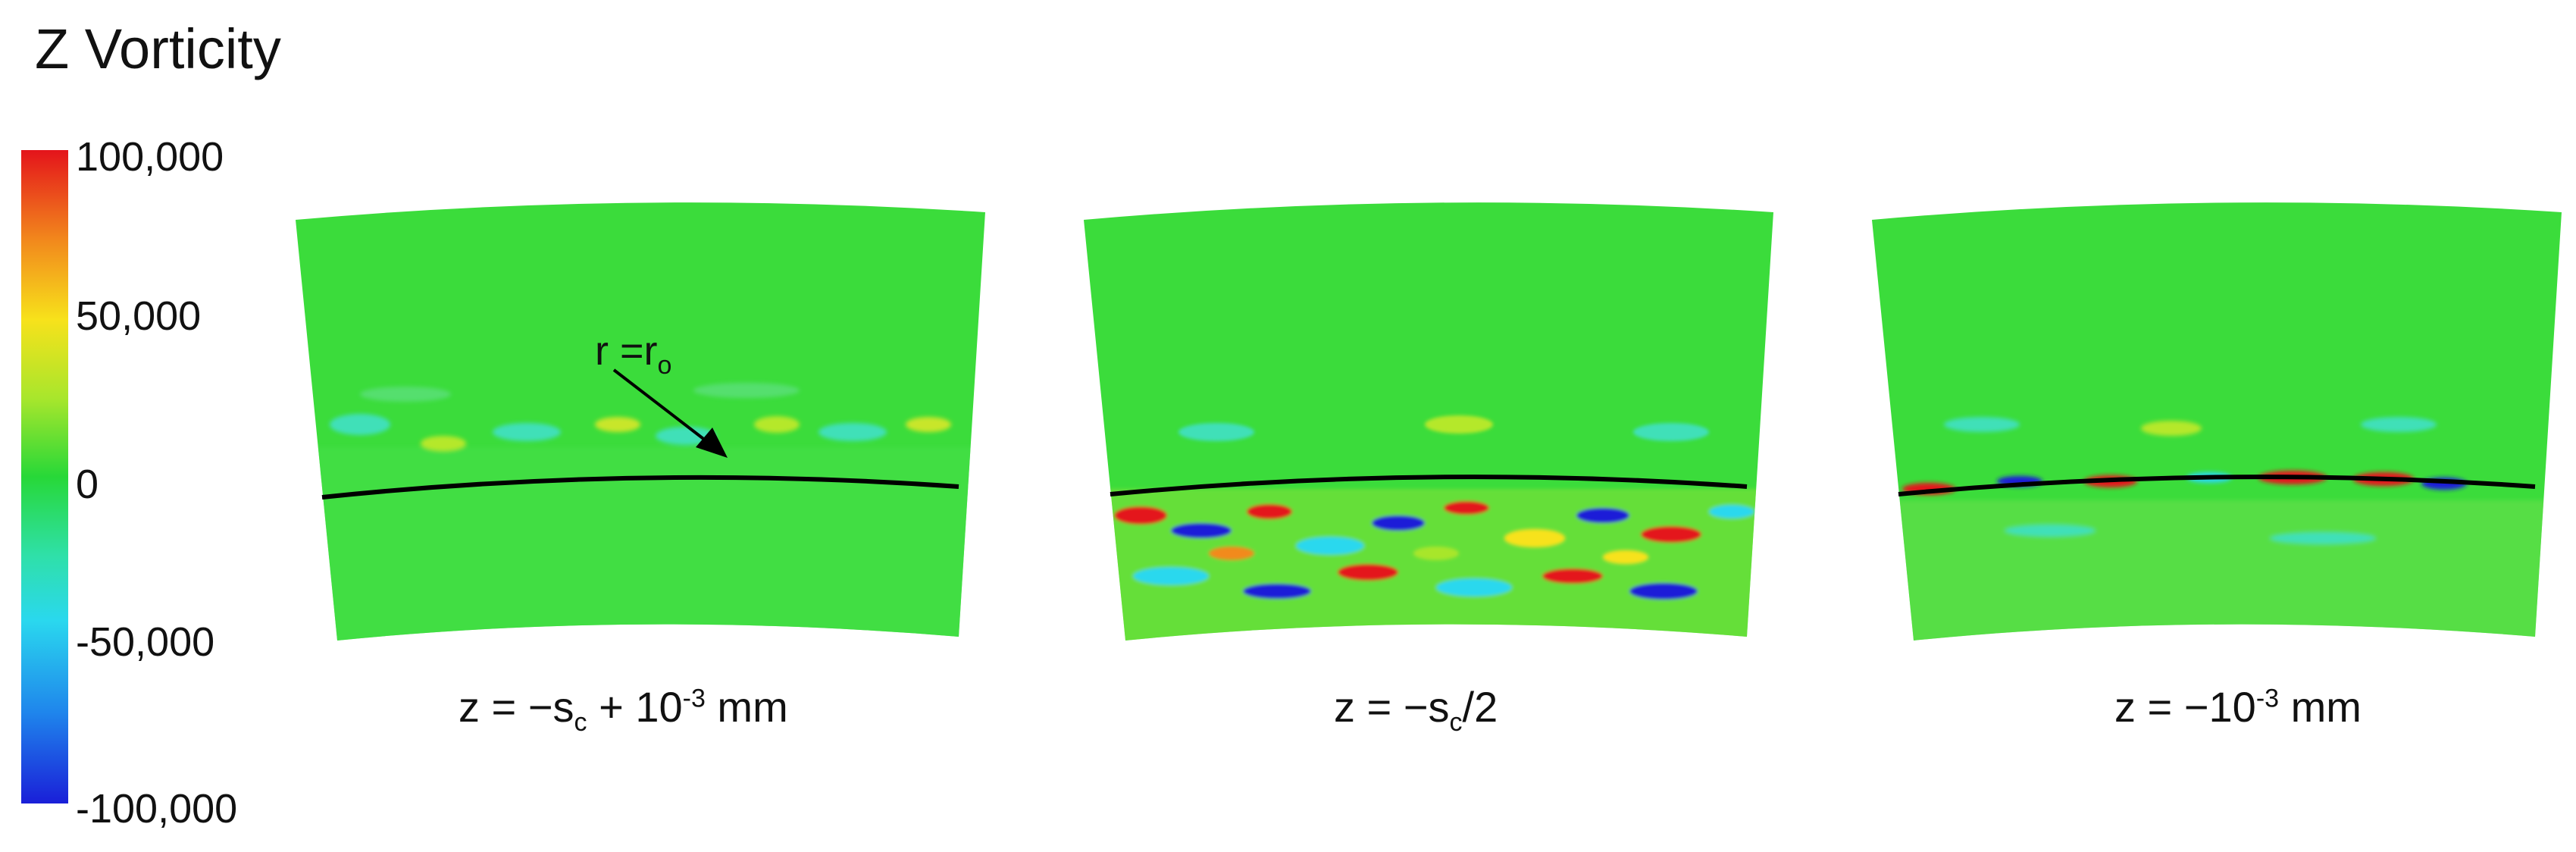 This screenshot has height=852, width=2576. I want to click on colorbar-tick-max: 100,000, so click(150, 157).